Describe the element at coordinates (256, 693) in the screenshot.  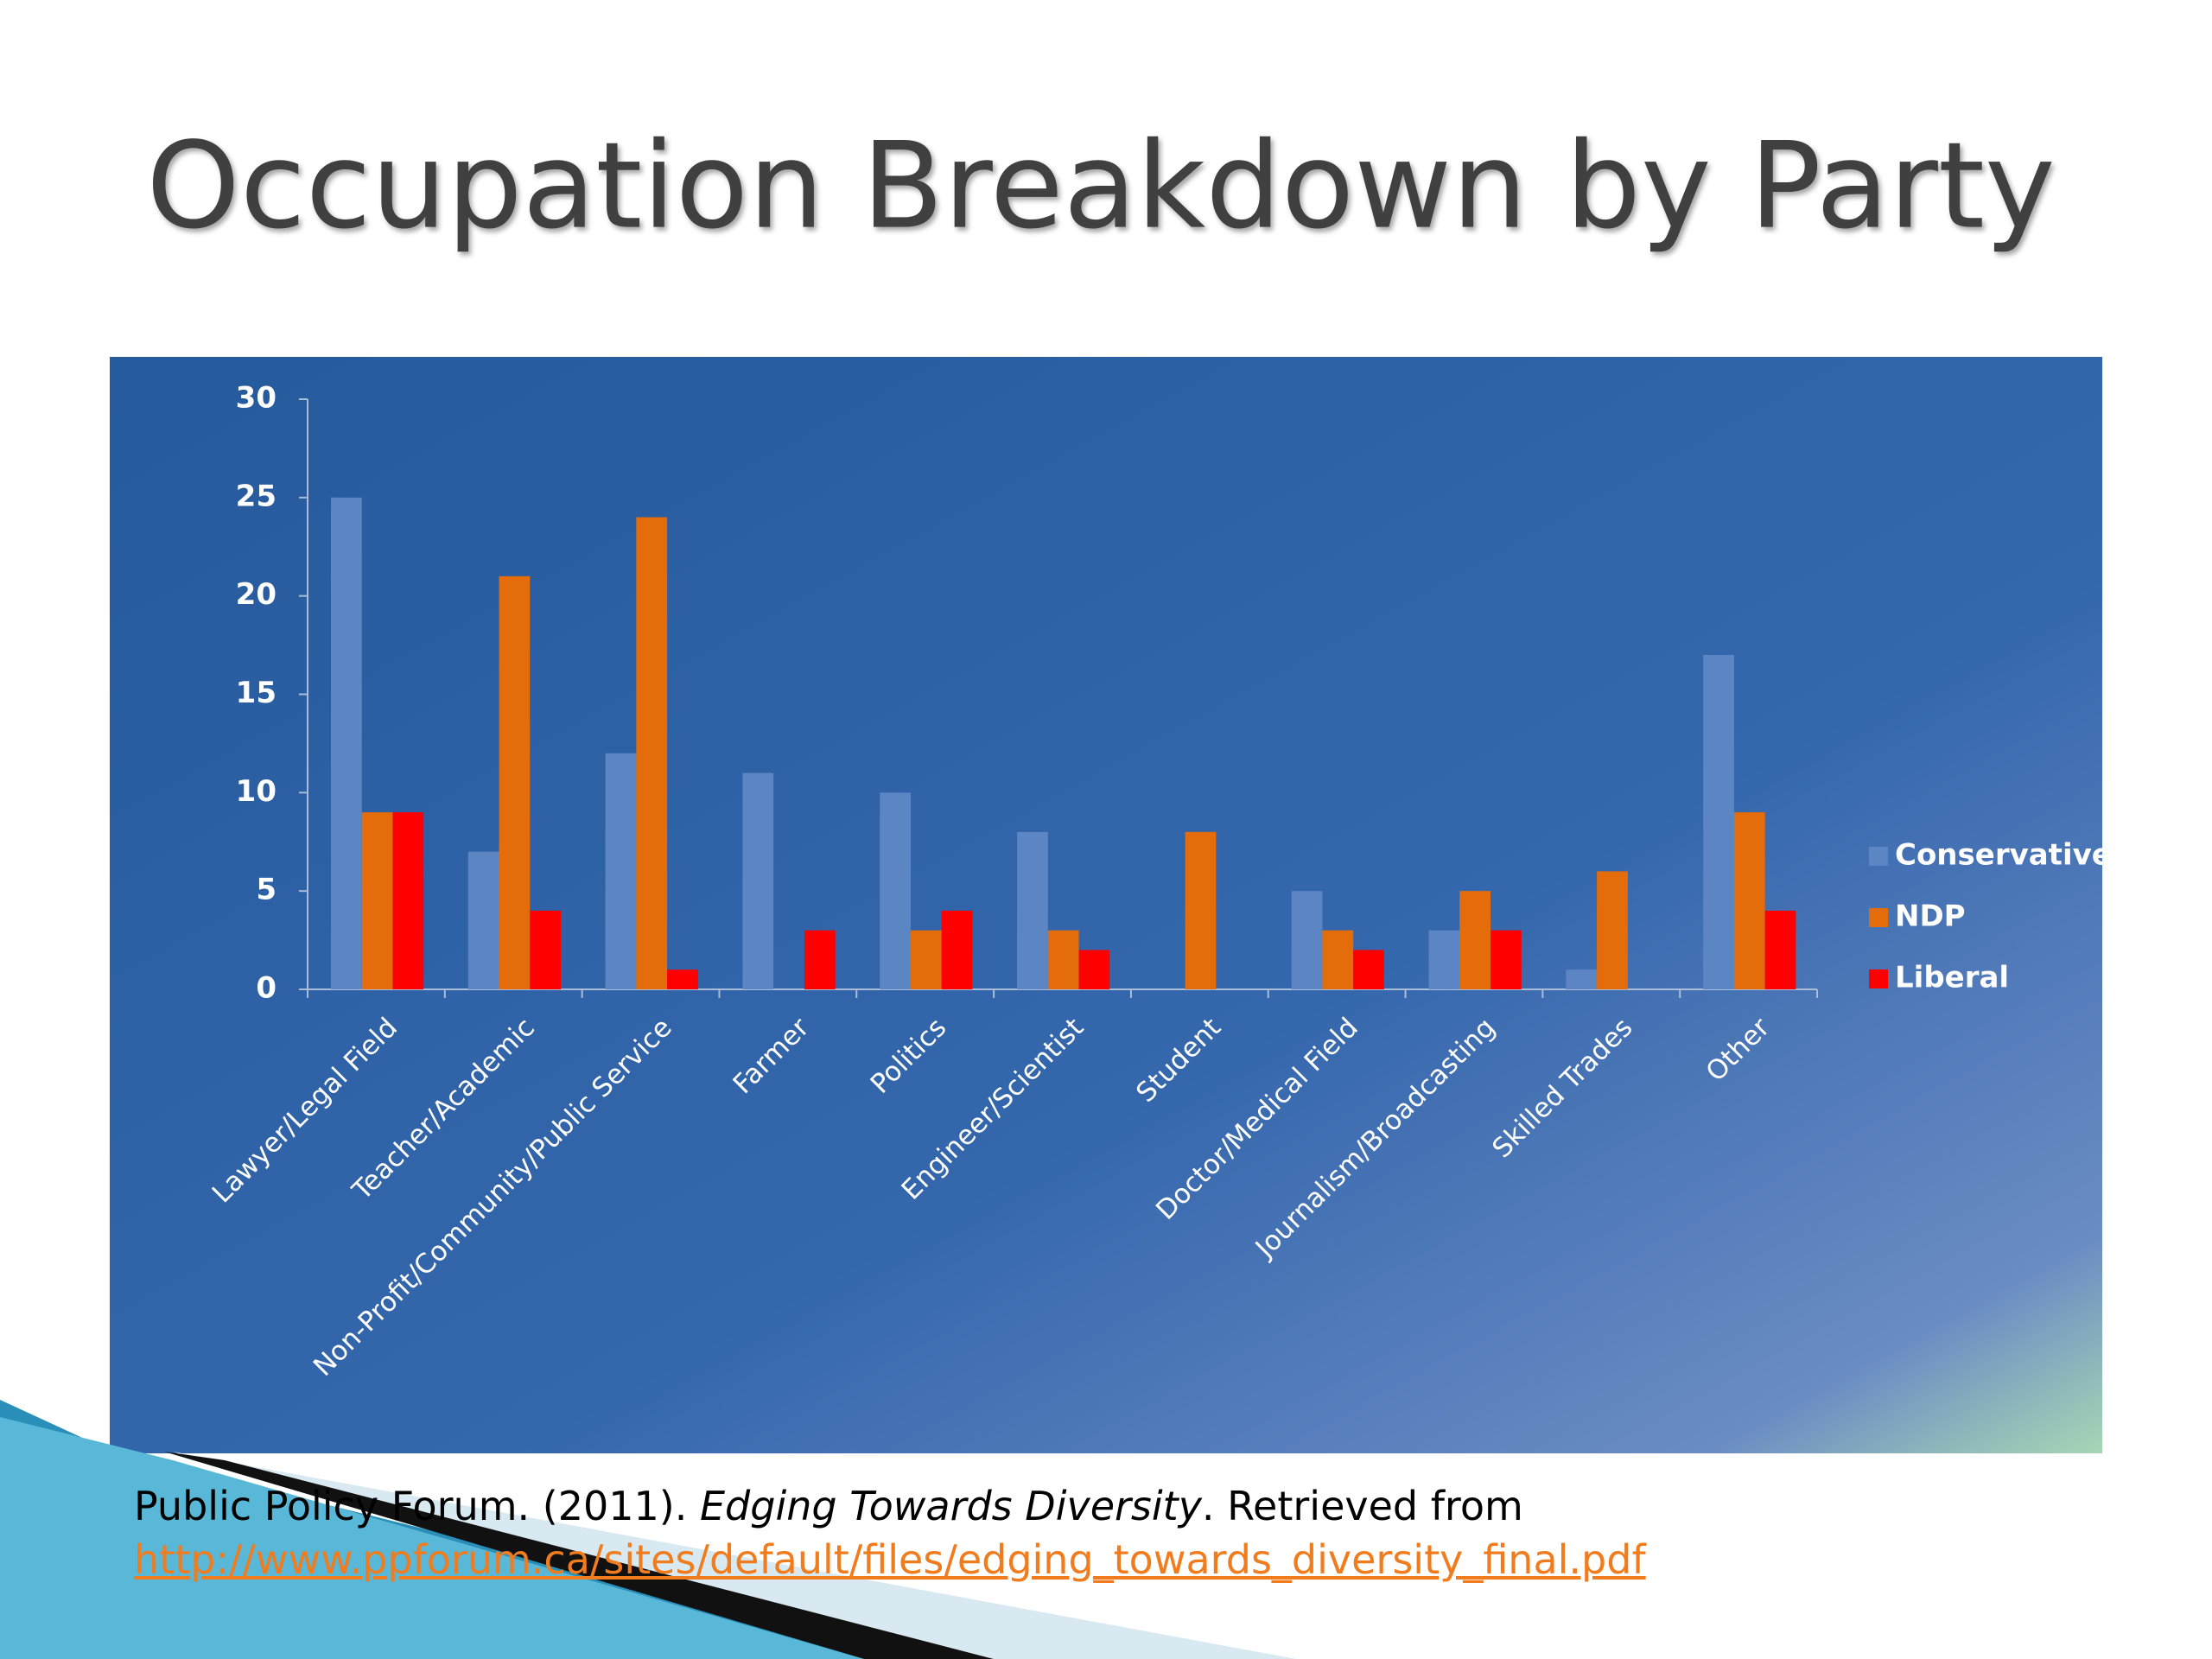
I see `y-tick-label: 15` at that location.